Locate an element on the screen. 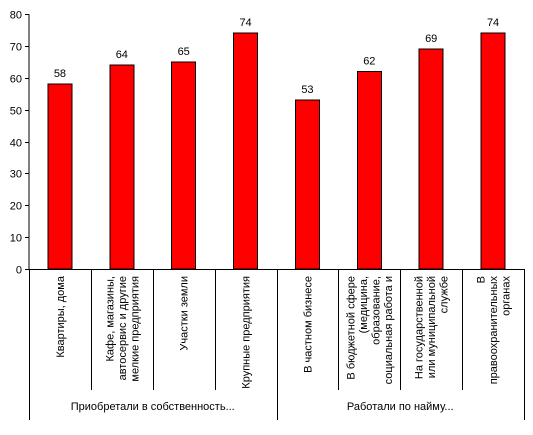  y-axis: 0 10 20 30 40 50 60 70 80 is located at coordinates (20, 143).